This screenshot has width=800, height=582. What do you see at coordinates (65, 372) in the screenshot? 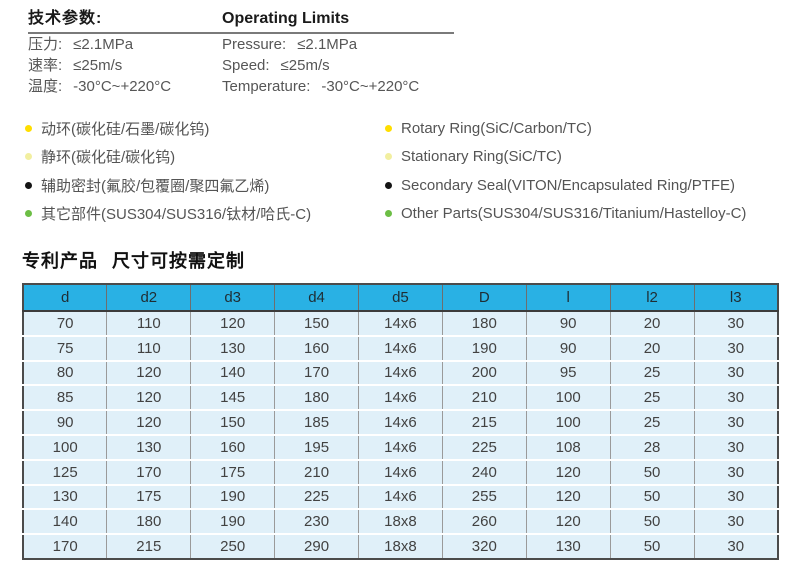
I see `table-cell: 80` at bounding box center [65, 372].